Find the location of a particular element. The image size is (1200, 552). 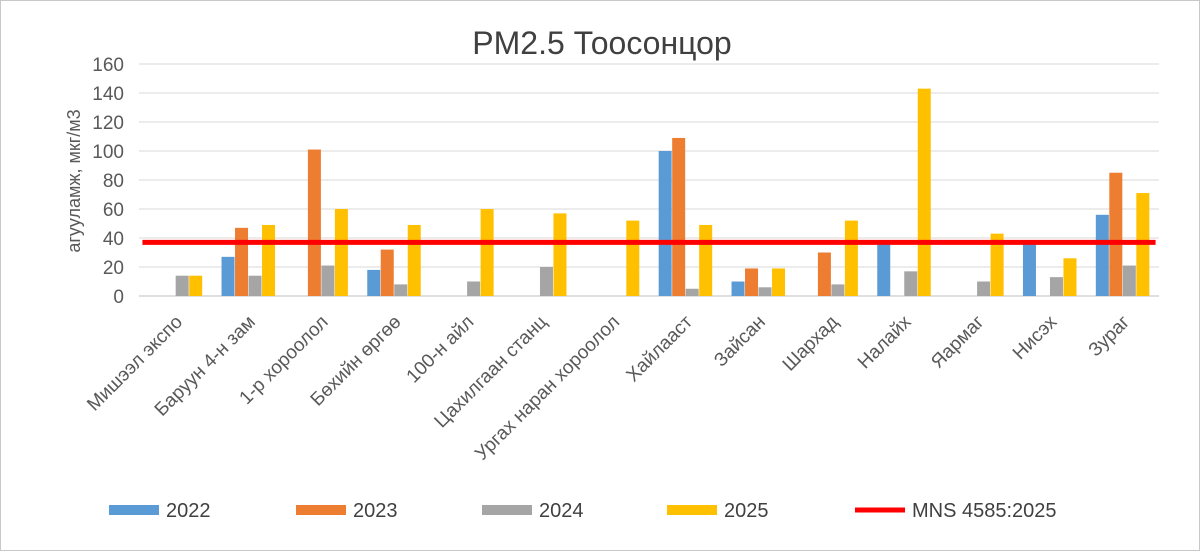

y-tick-label: 100 is located at coordinates (108, 152).